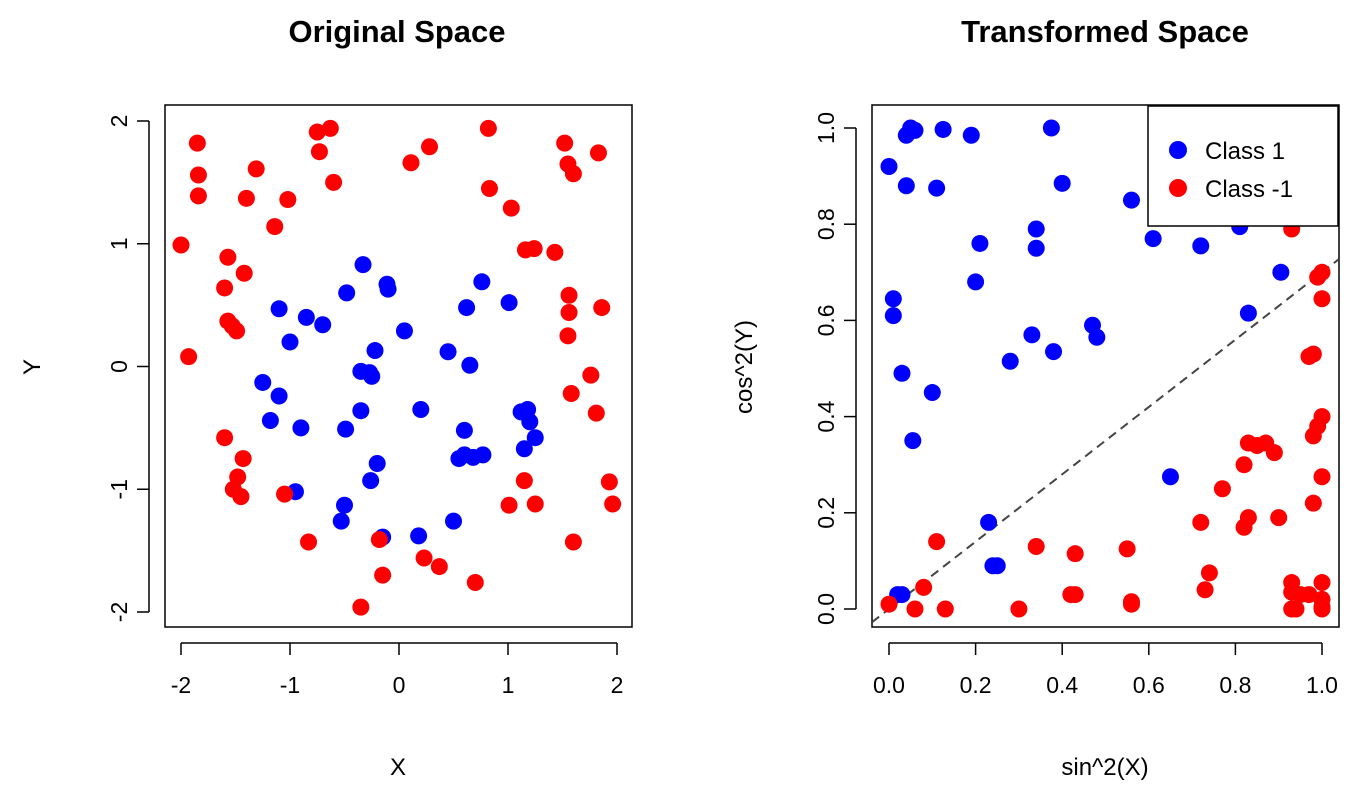  I want to click on x-tick-label: 0.2, so click(976, 685).